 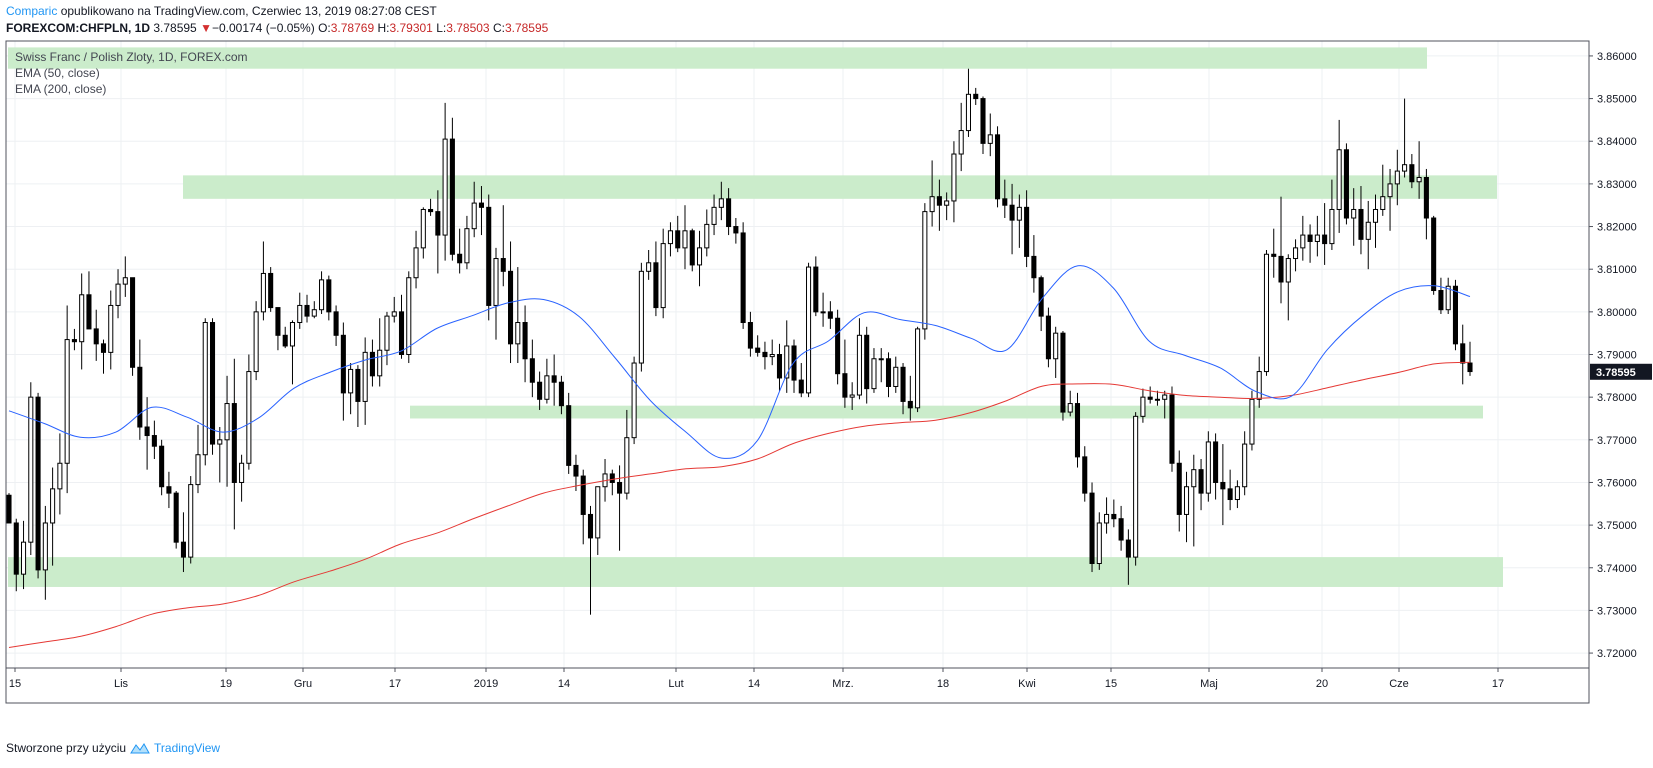 I want to click on close-label: C:, so click(x=498, y=28).